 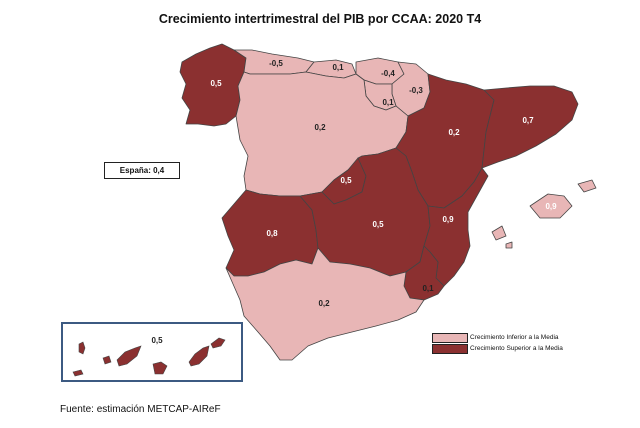 I want to click on source-note: Fuente: estimación METCAP-AIReF, so click(x=140, y=409).